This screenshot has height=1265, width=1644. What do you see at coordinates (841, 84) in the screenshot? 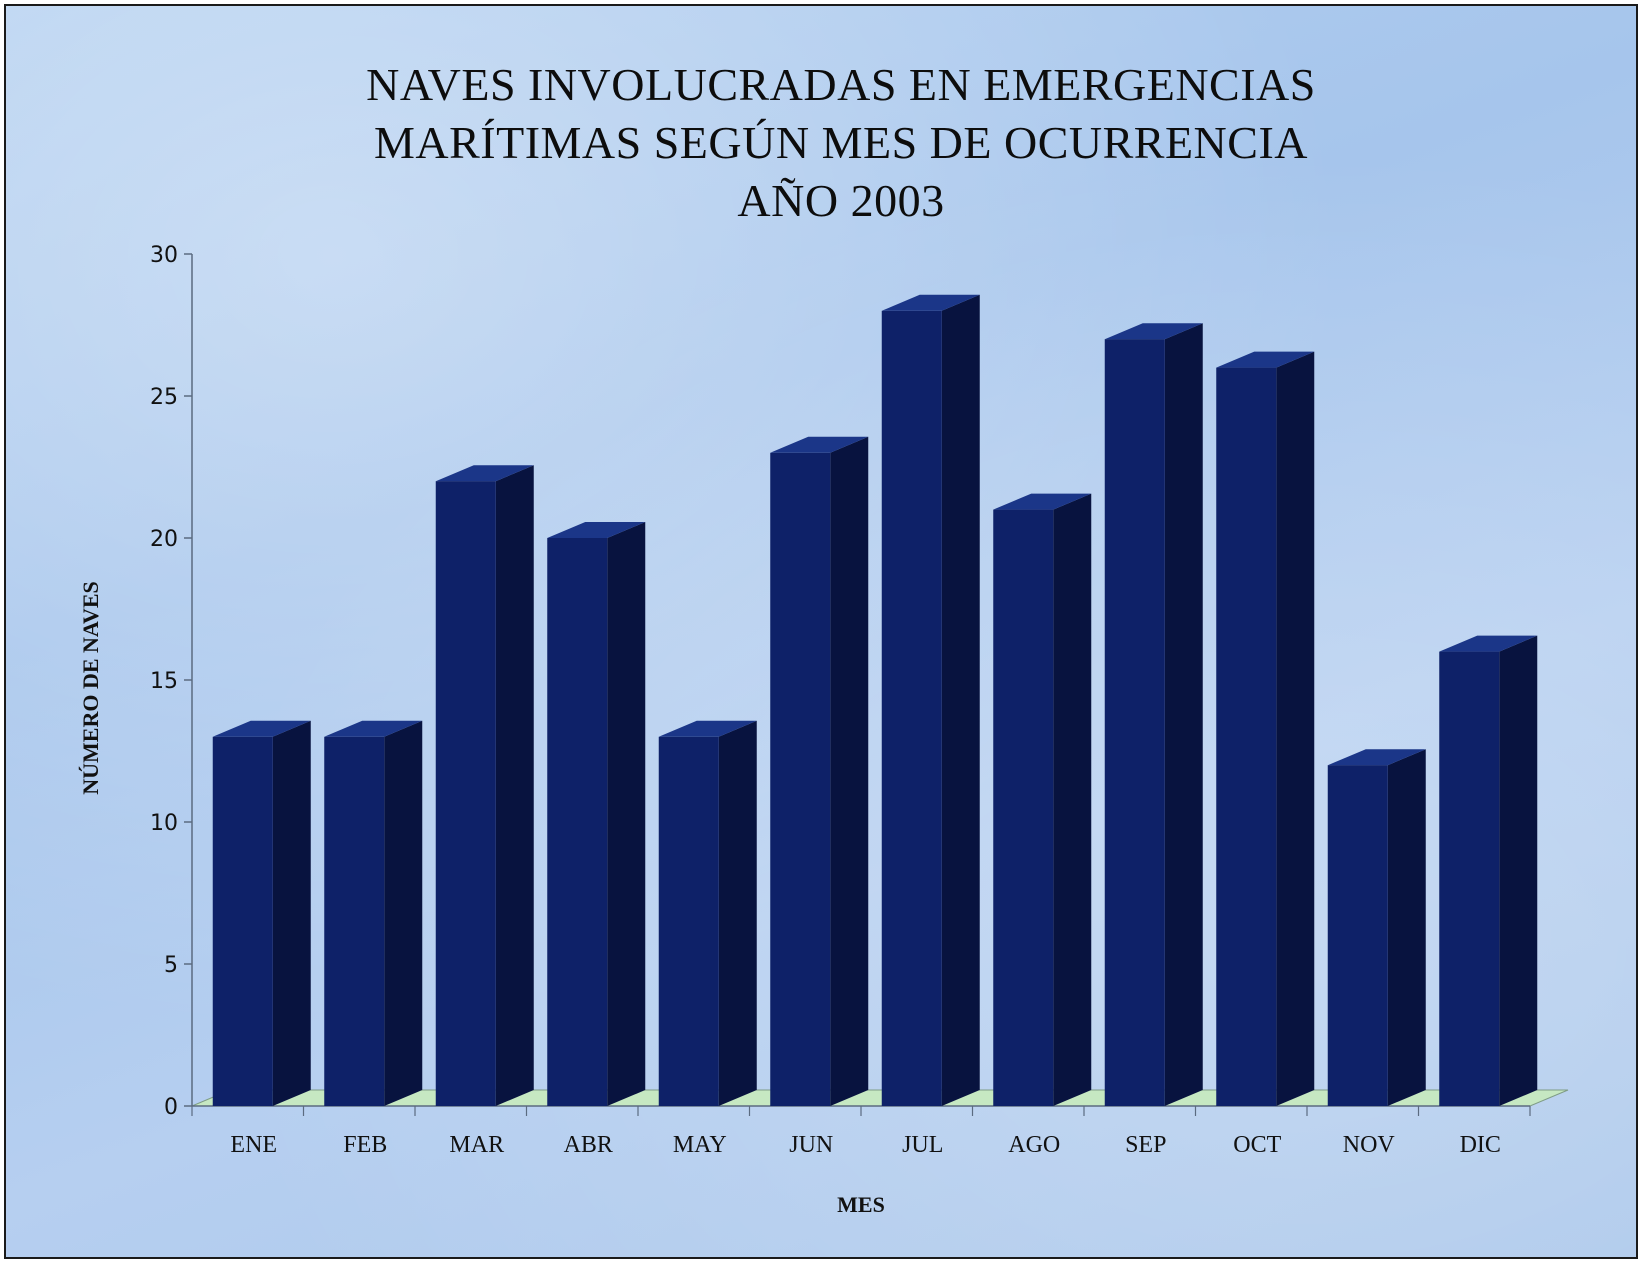
I see `chart-title-line-1: NAVES INVOLUCRADAS EN EMERGENCIAS` at bounding box center [841, 84].